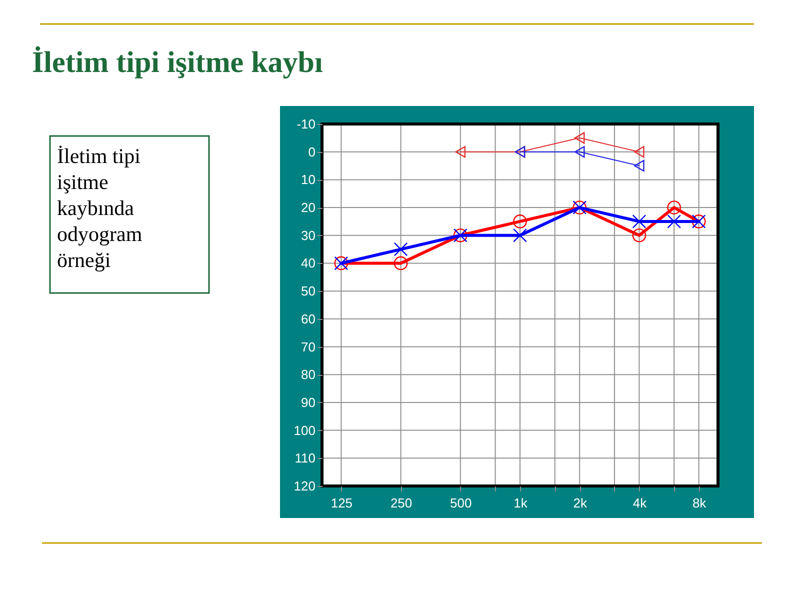  Describe the element at coordinates (308, 291) in the screenshot. I see `y-tick-label: 50` at that location.